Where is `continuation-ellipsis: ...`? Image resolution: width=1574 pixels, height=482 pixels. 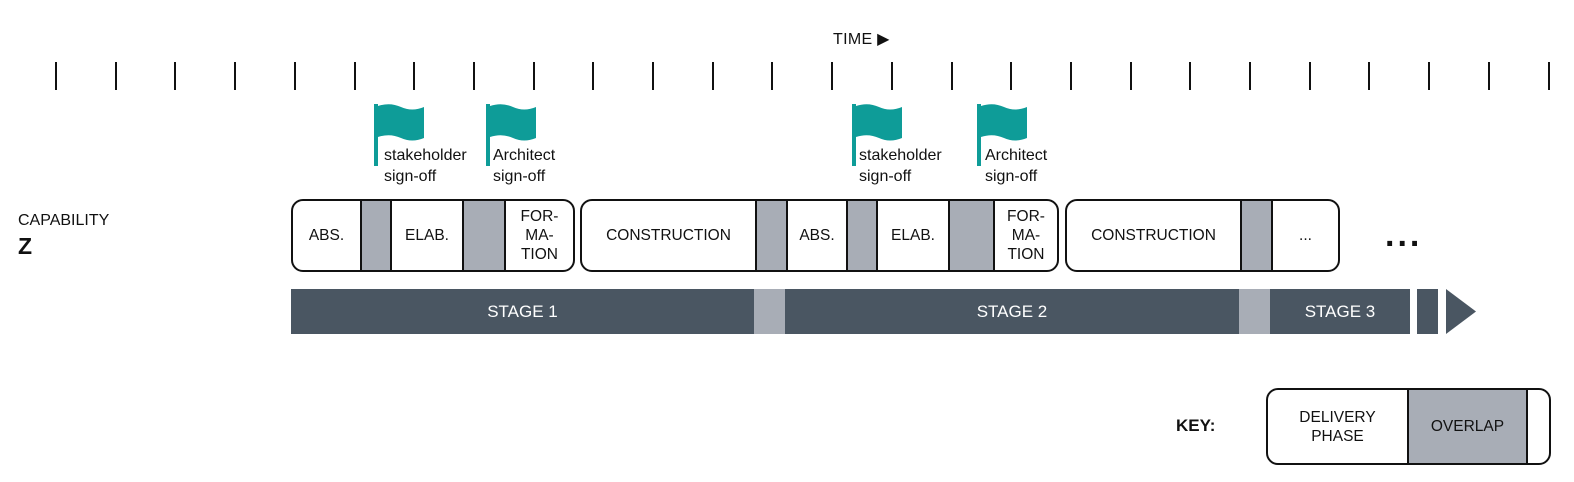 continuation-ellipsis: ... is located at coordinates (1404, 235).